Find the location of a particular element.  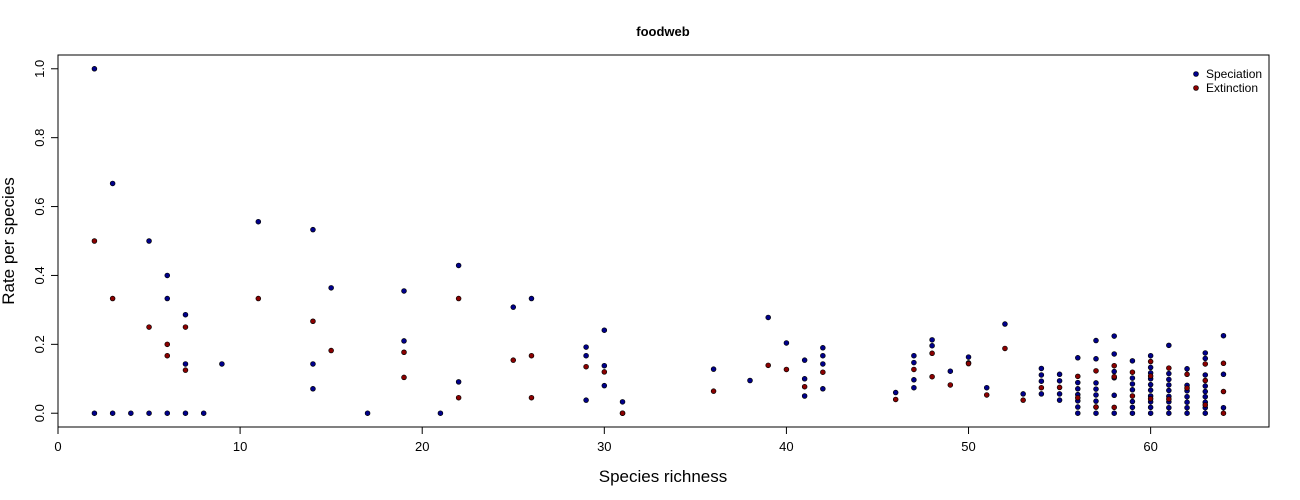

y-axis: 0.0 0.2 0.4 0.6 0.8 1.0 is located at coordinates (45, 241).